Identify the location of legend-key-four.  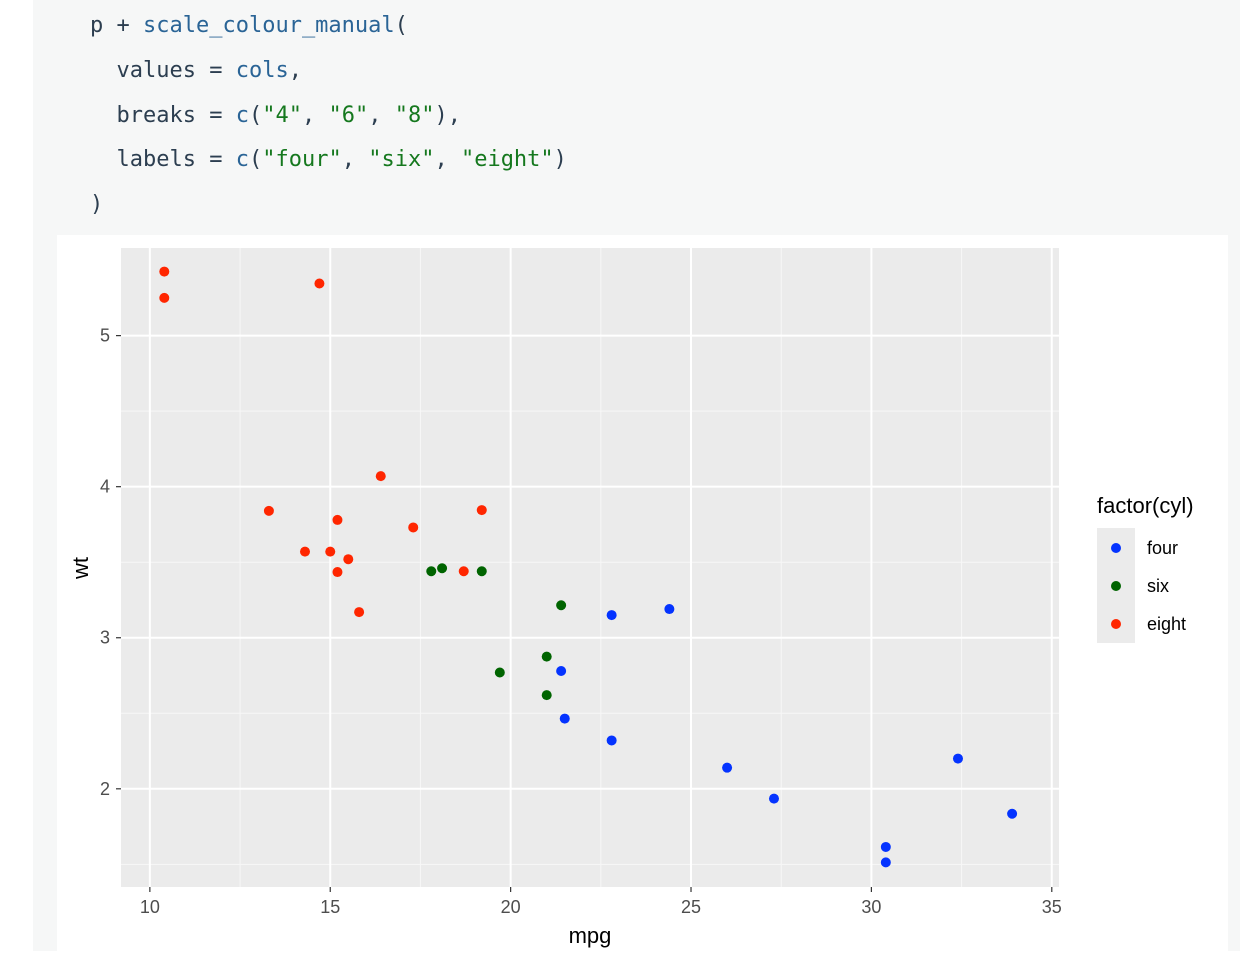
(1116, 548).